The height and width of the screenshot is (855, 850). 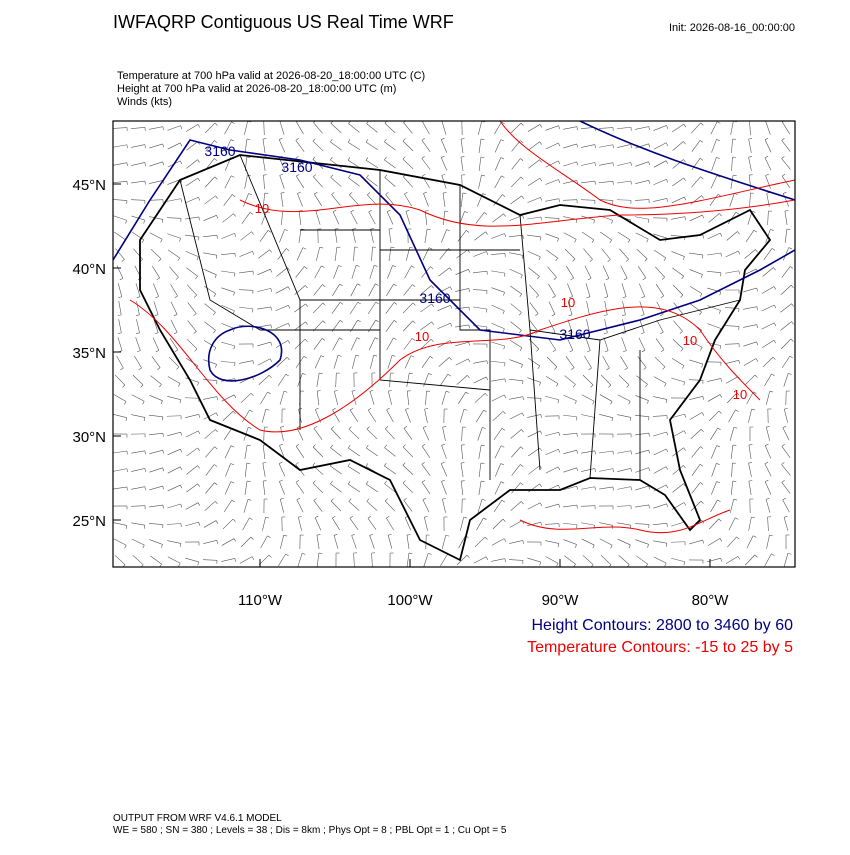 I want to click on lat-label: 25°N, so click(x=89, y=521).